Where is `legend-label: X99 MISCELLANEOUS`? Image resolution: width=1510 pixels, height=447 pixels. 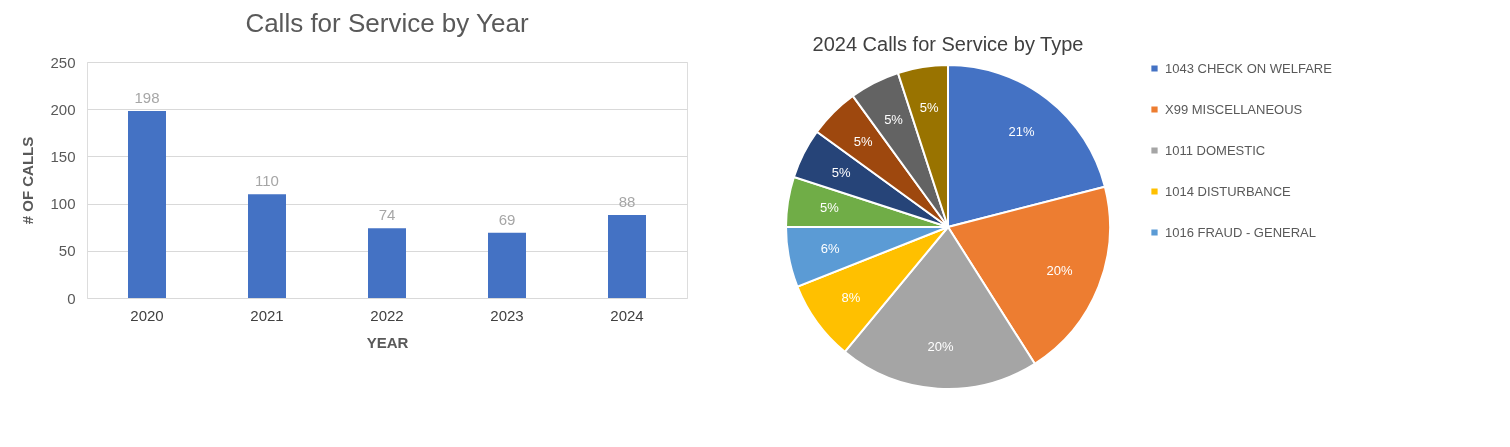
legend-label: X99 MISCELLANEOUS is located at coordinates (1234, 109).